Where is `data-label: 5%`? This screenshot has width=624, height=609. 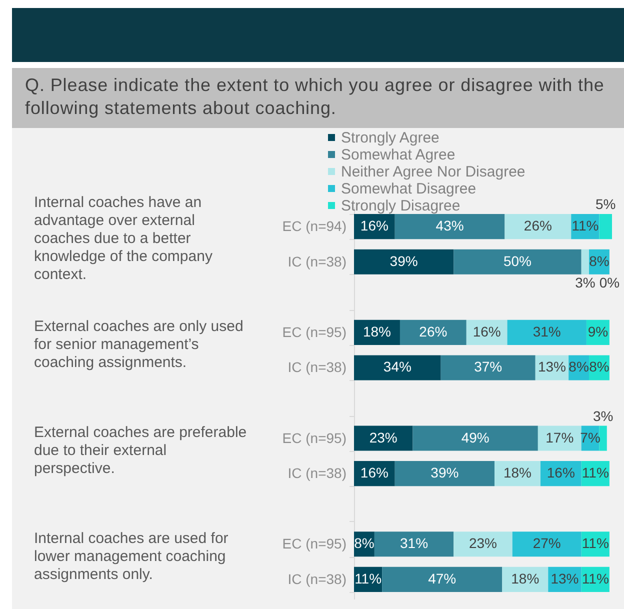 data-label: 5% is located at coordinates (605, 204).